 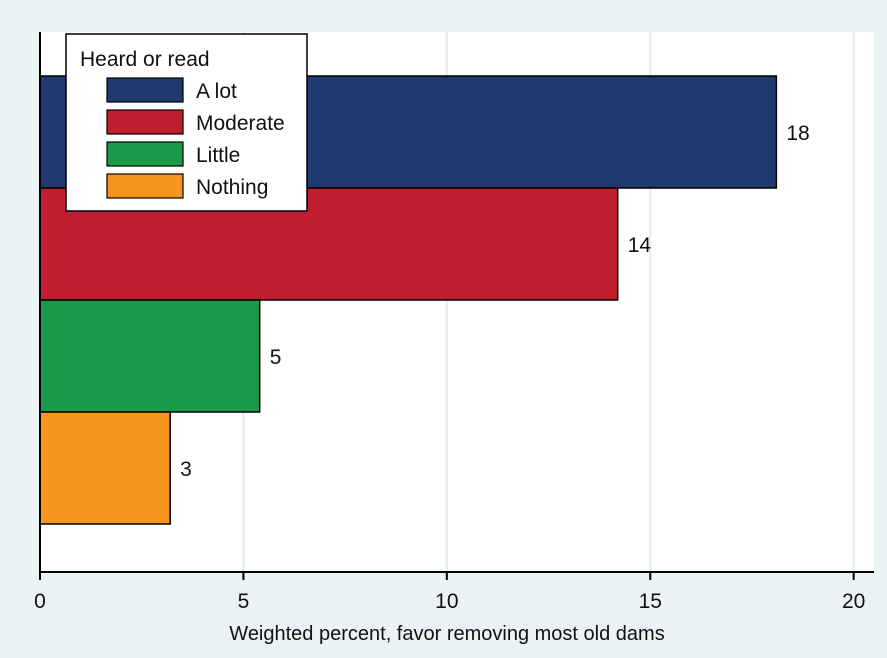 What do you see at coordinates (276, 357) in the screenshot?
I see `value-label: 5` at bounding box center [276, 357].